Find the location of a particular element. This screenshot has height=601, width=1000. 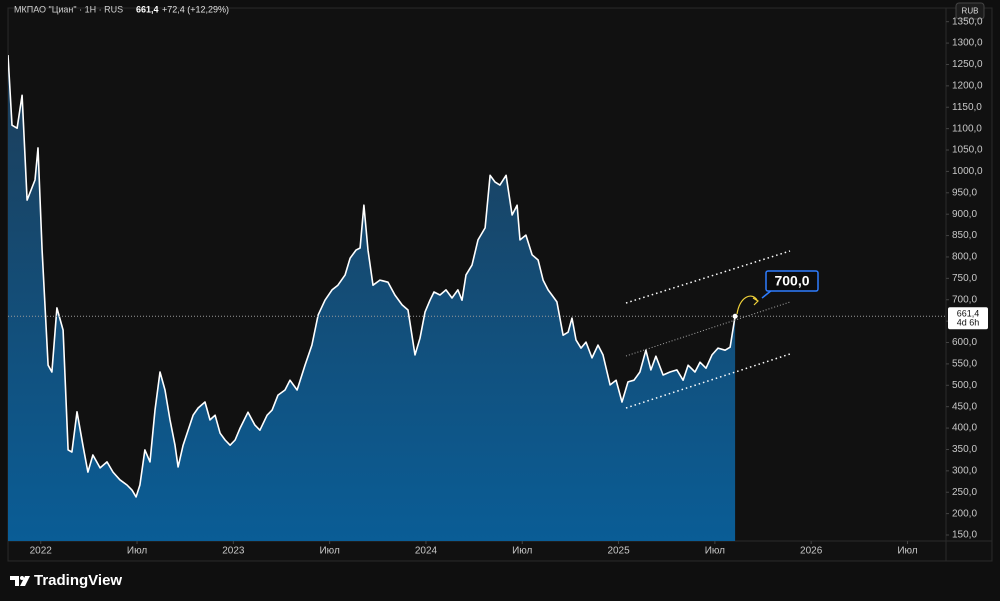

channel-lower is located at coordinates (708, 381).